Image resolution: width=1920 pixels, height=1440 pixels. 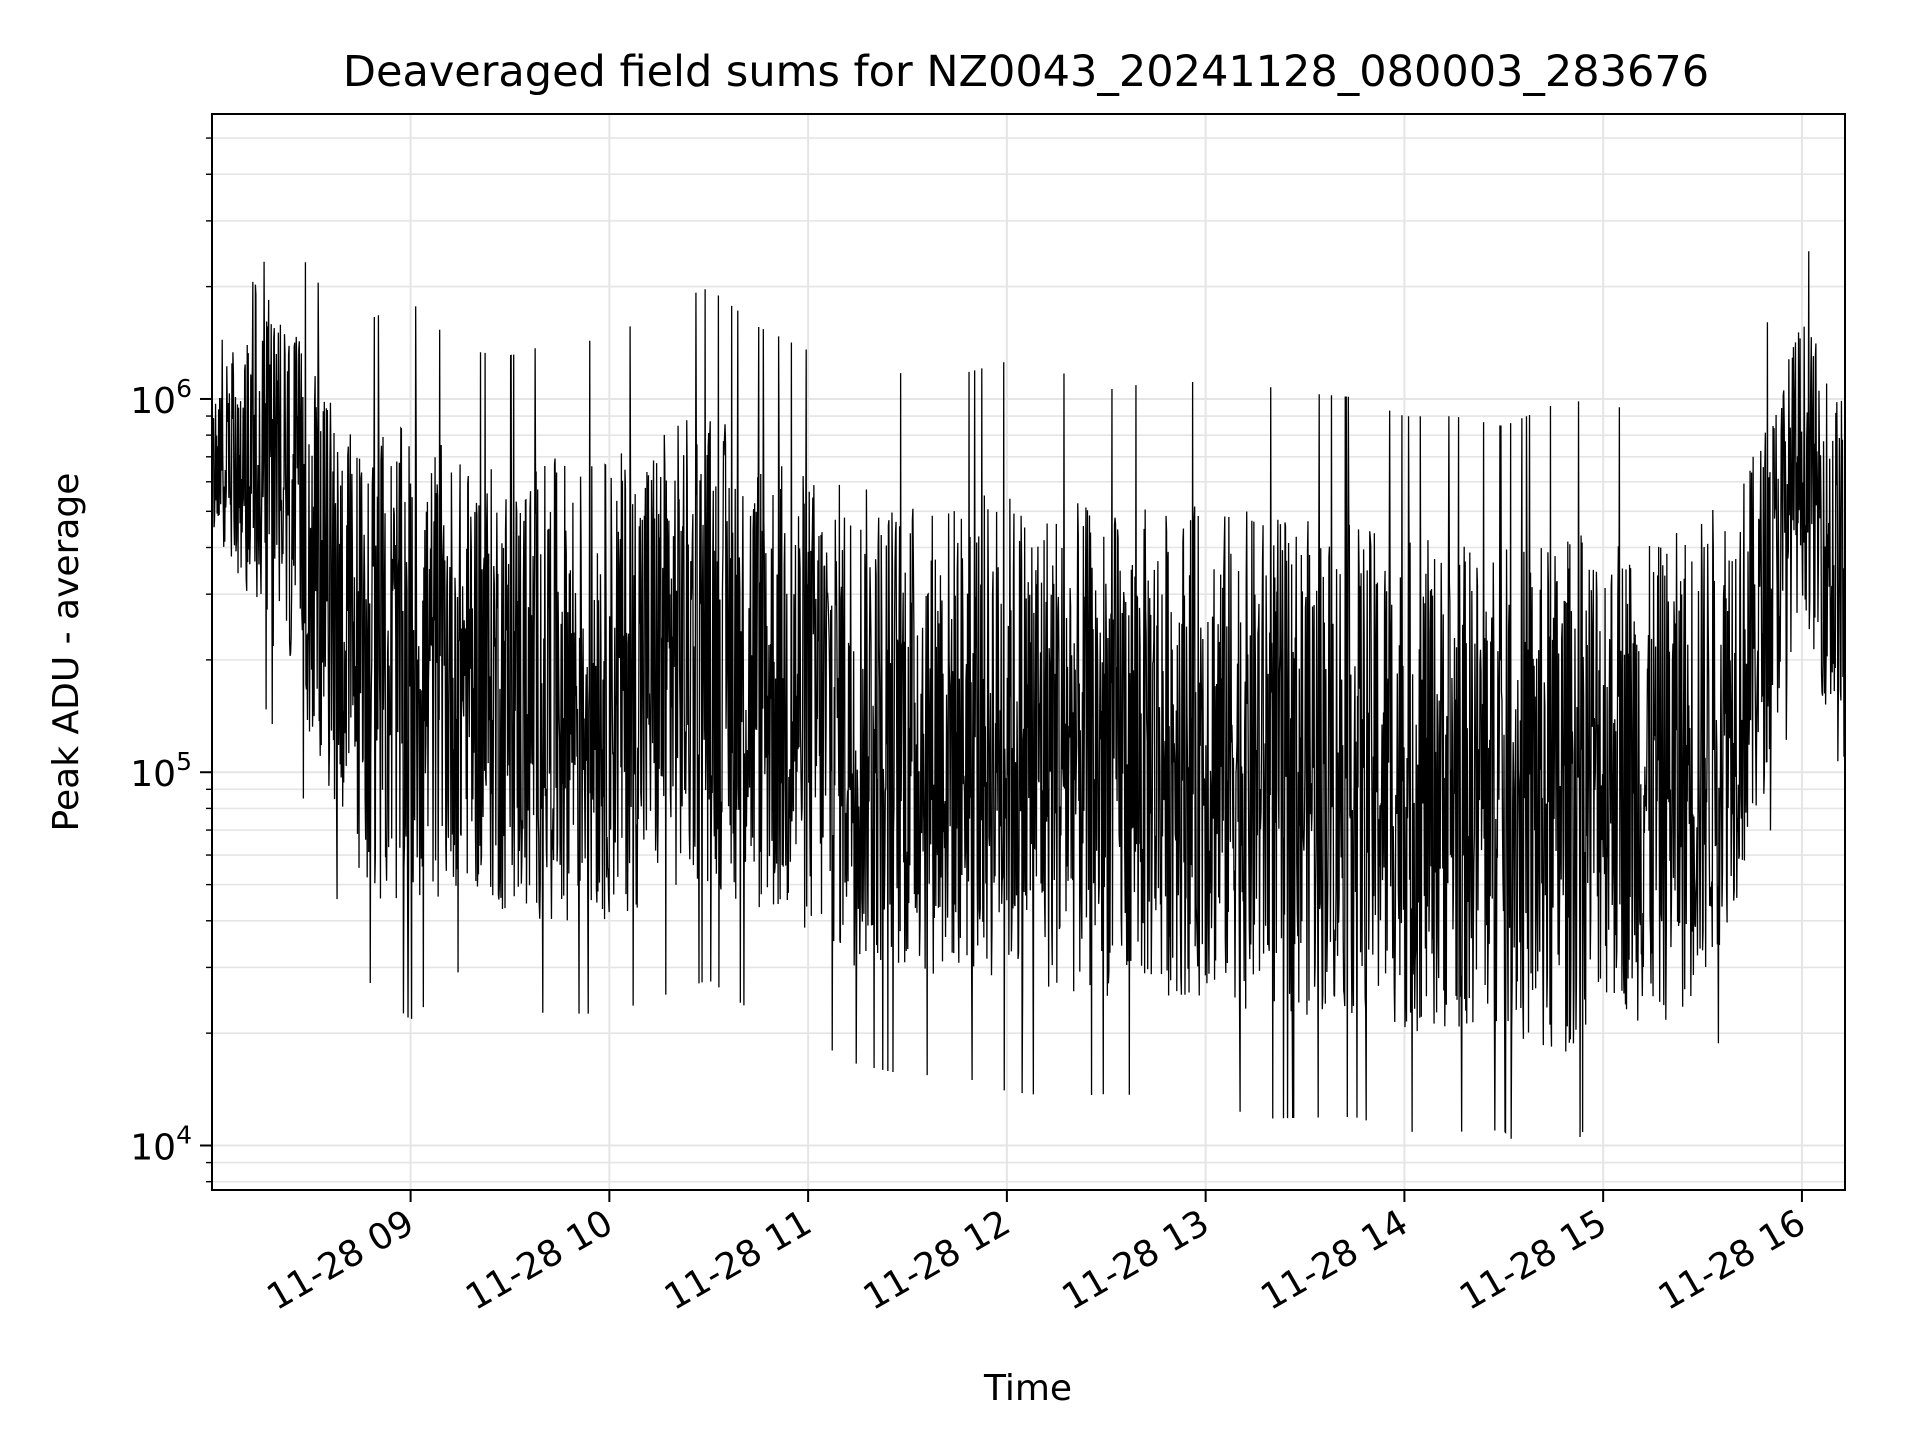 I want to click on y-tick-label: 10⁴, so click(x=161, y=1145).